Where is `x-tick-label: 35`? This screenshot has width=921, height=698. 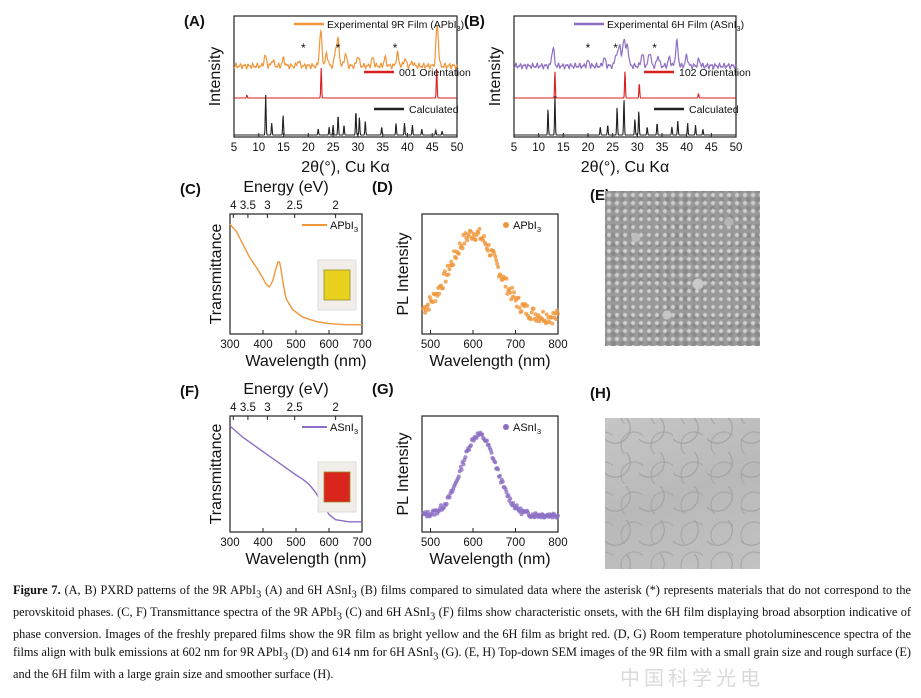 x-tick-label: 35 is located at coordinates (382, 148).